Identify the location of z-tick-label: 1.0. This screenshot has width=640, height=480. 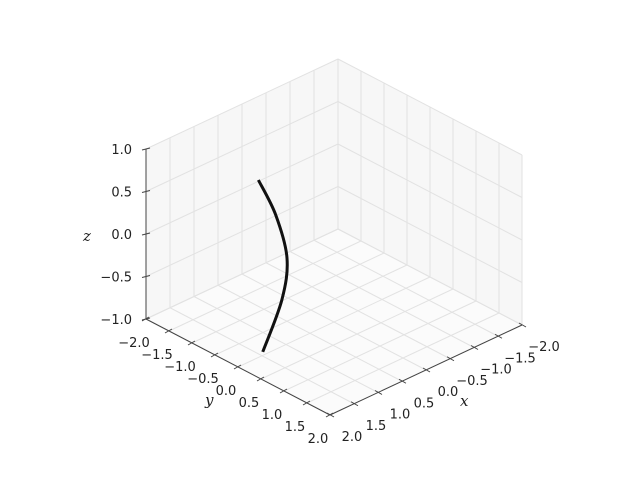
(121, 150).